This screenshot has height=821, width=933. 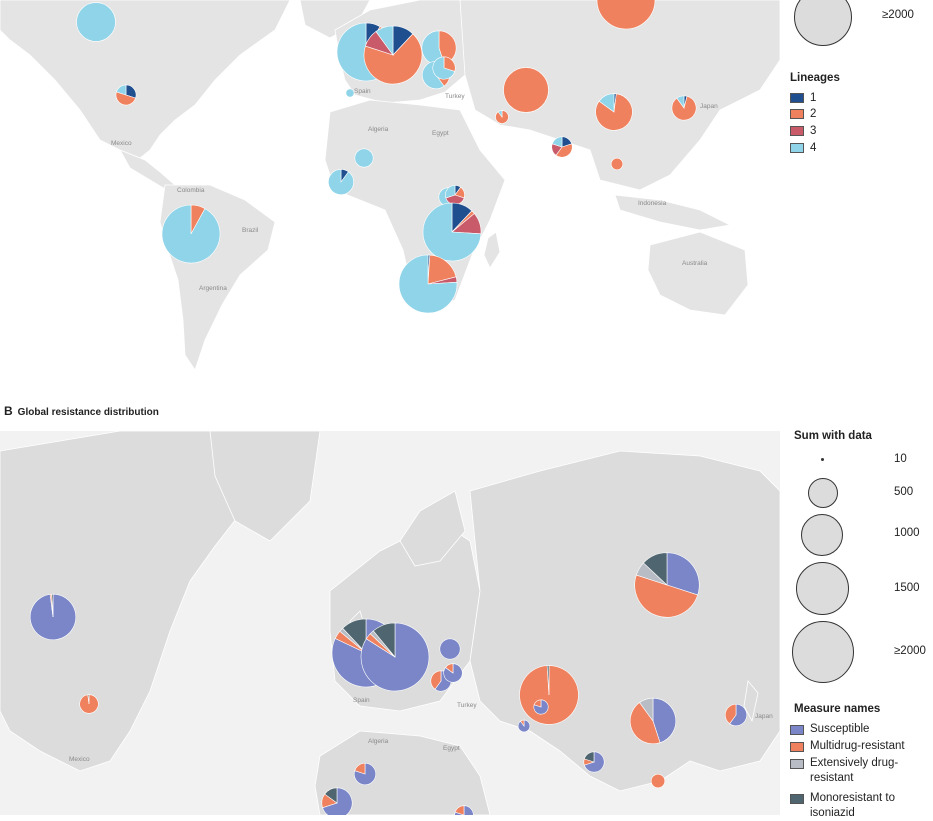 I want to click on madagascar, so click(x=492, y=250).